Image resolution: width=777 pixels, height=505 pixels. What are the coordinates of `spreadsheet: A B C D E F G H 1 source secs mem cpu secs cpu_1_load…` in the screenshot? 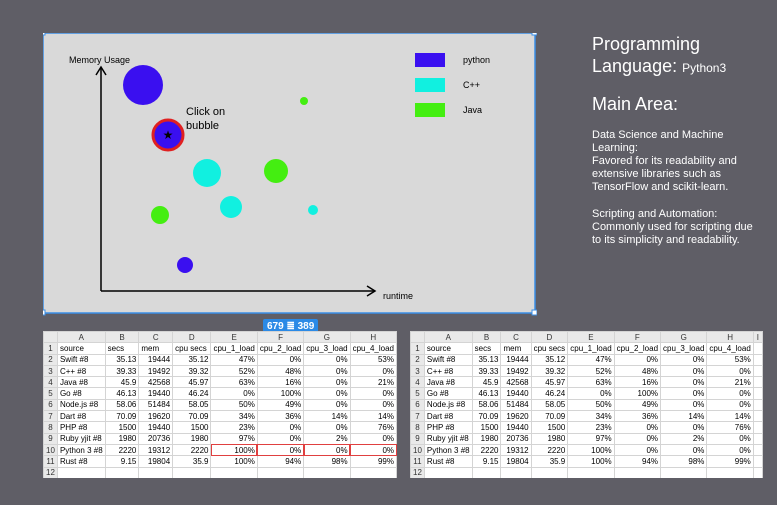 It's located at (220, 404).